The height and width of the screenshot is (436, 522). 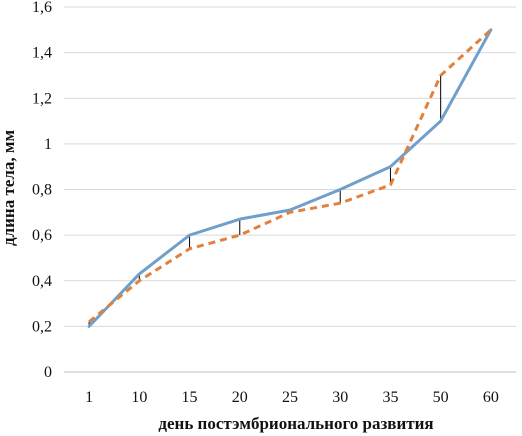 I want to click on x-tick-label: 25, so click(x=290, y=397).